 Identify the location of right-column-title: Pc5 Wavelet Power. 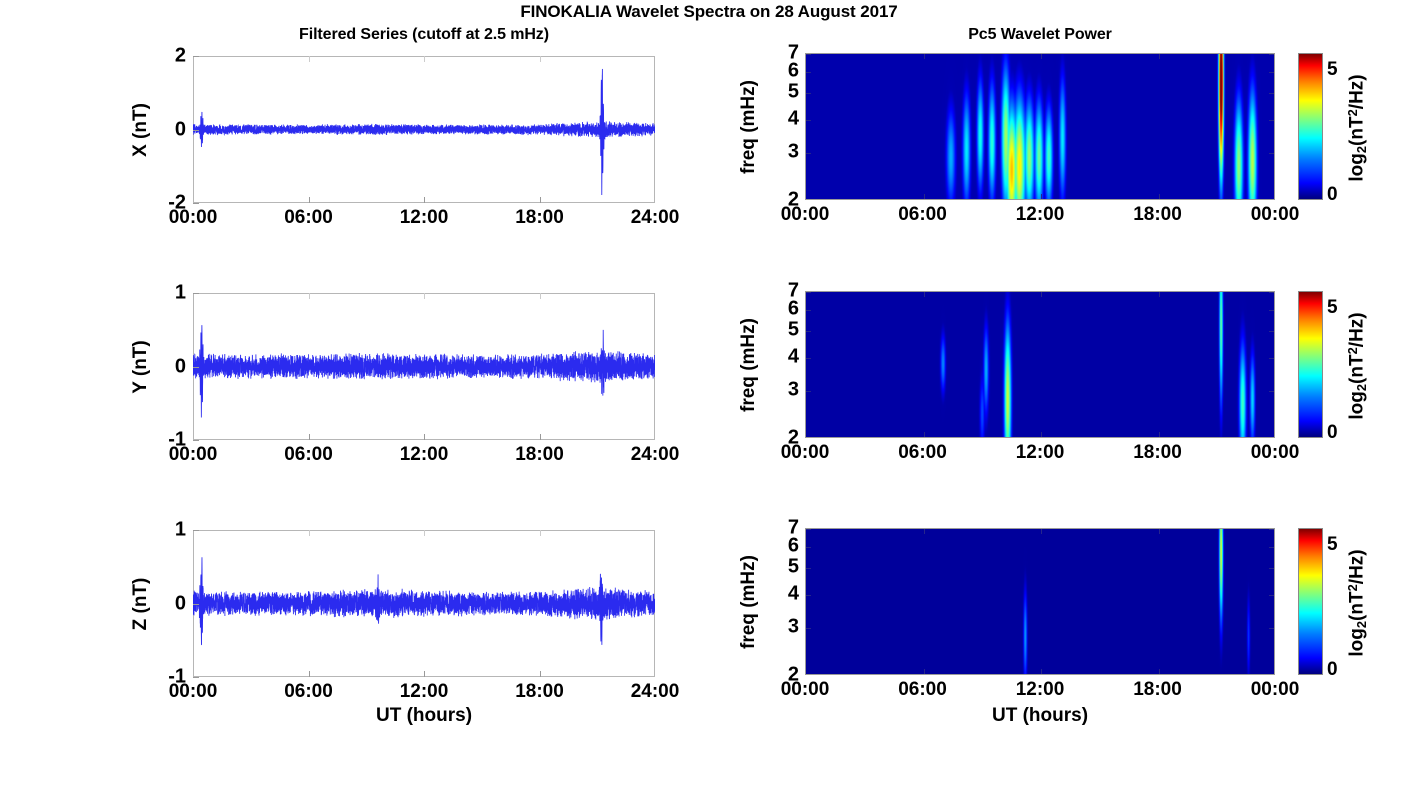
(1040, 34).